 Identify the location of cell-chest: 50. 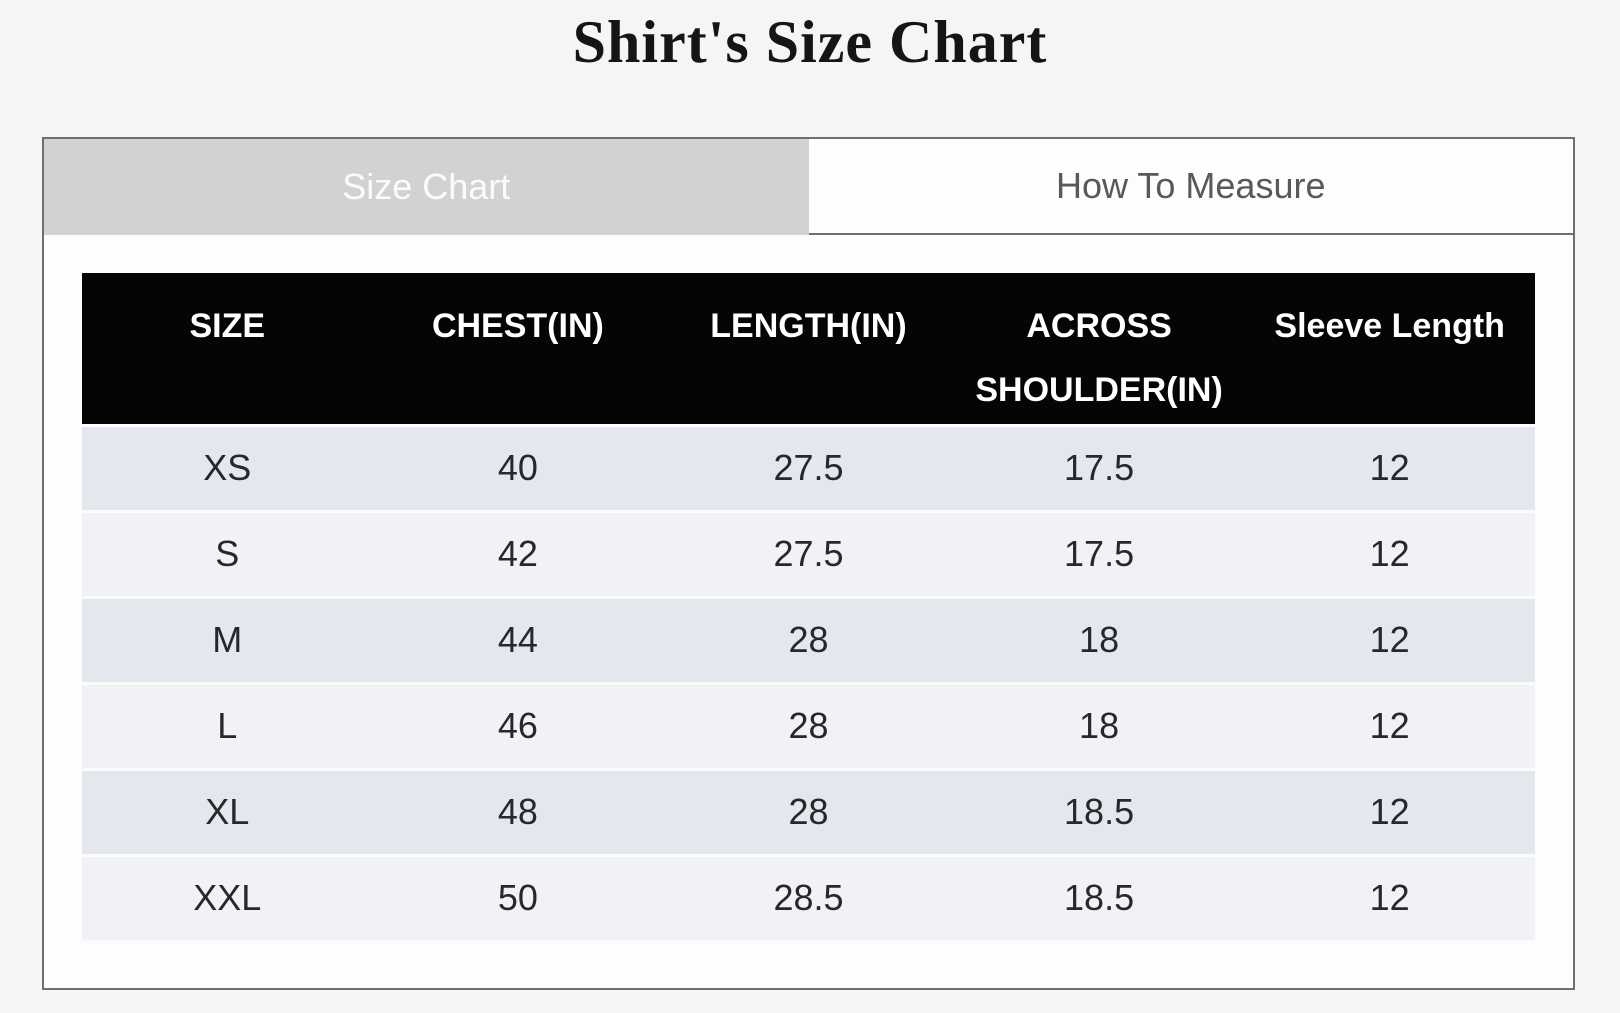
(518, 899).